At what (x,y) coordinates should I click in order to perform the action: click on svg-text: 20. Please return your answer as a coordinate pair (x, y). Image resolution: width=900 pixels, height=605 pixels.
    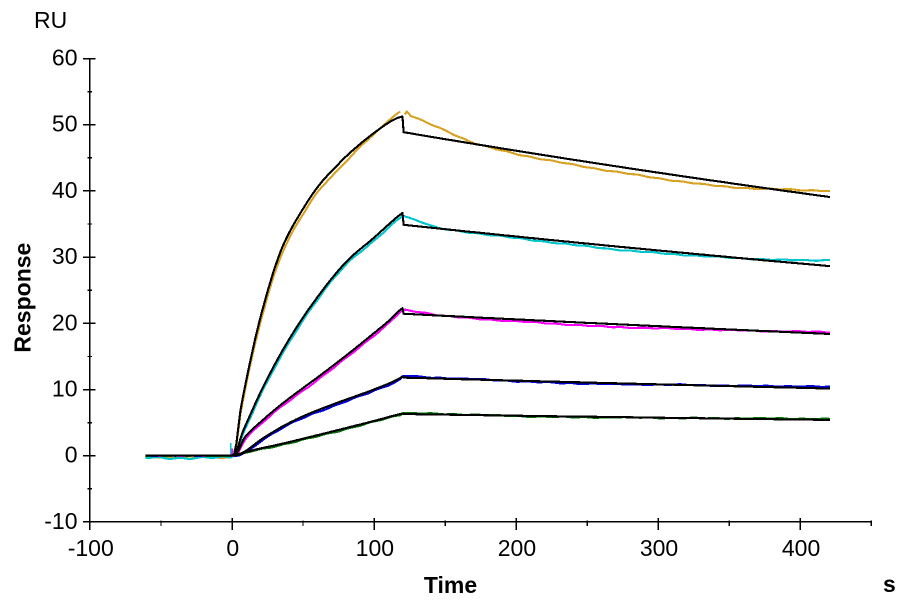
    Looking at the image, I should click on (65, 322).